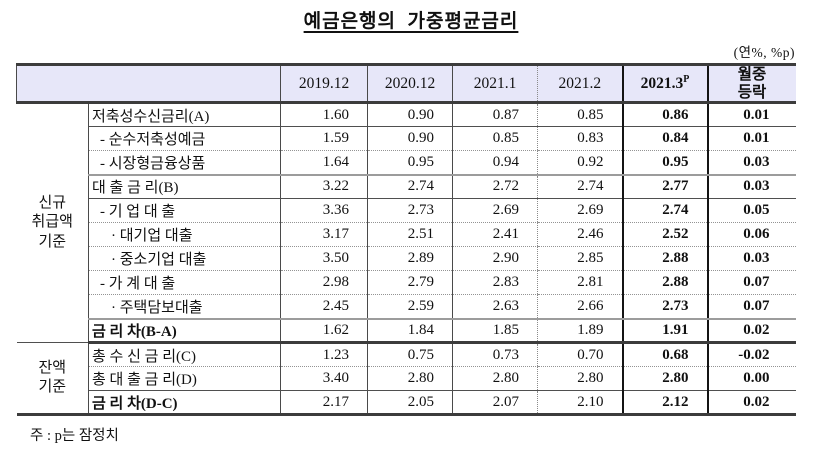 This screenshot has height=465, width=822. What do you see at coordinates (324, 258) in the screenshot?
I see `rate-value: 3.50` at bounding box center [324, 258].